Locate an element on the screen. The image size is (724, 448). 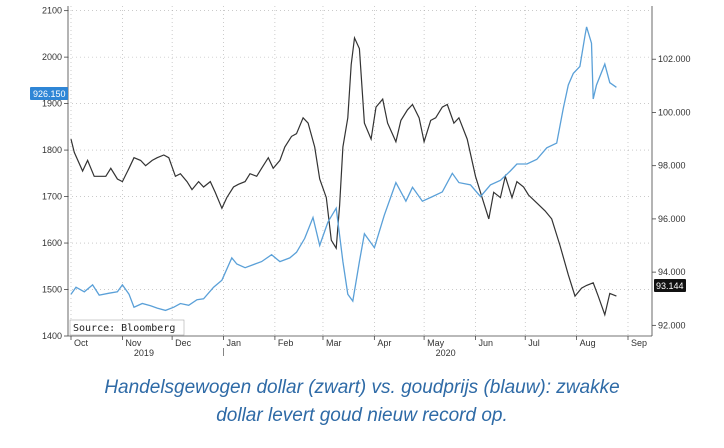
x-tick-label: Oct is located at coordinates (81, 343).